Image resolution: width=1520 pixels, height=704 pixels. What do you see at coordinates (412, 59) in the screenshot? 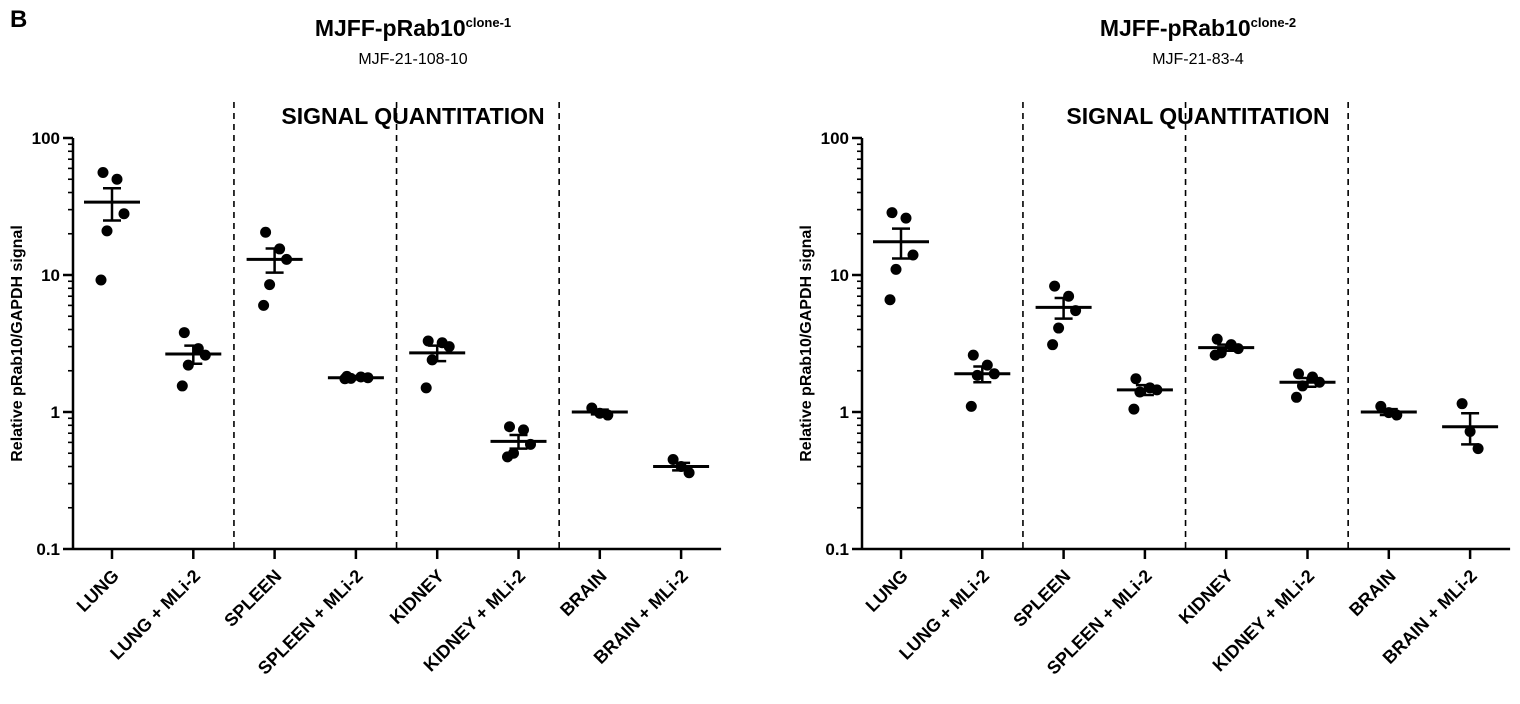
I see `chart-subtitle: MJF-21-108-10` at bounding box center [412, 59].